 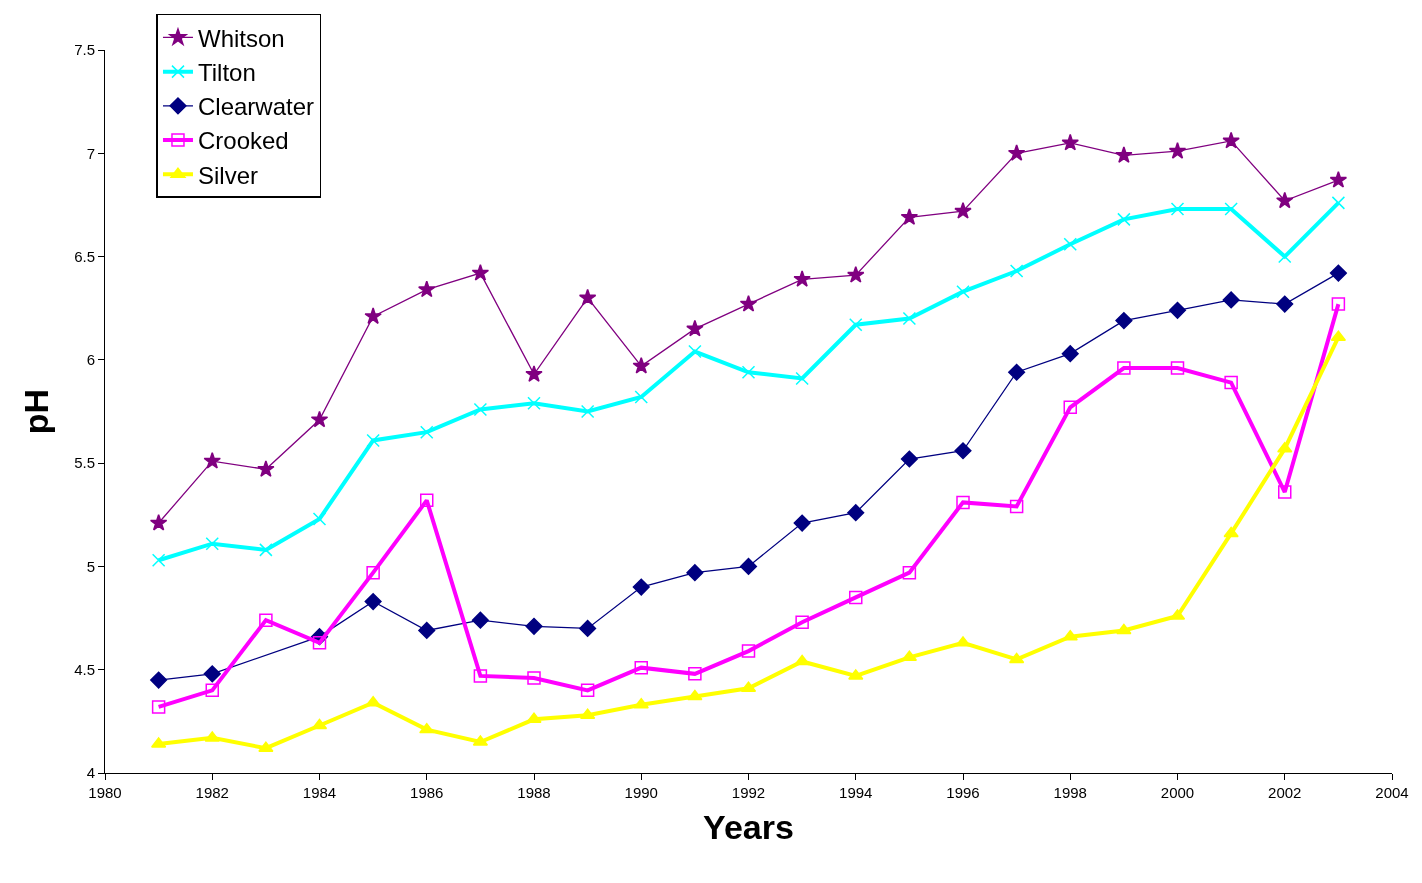 What do you see at coordinates (748, 827) in the screenshot?
I see `x-axis-title: Years` at bounding box center [748, 827].